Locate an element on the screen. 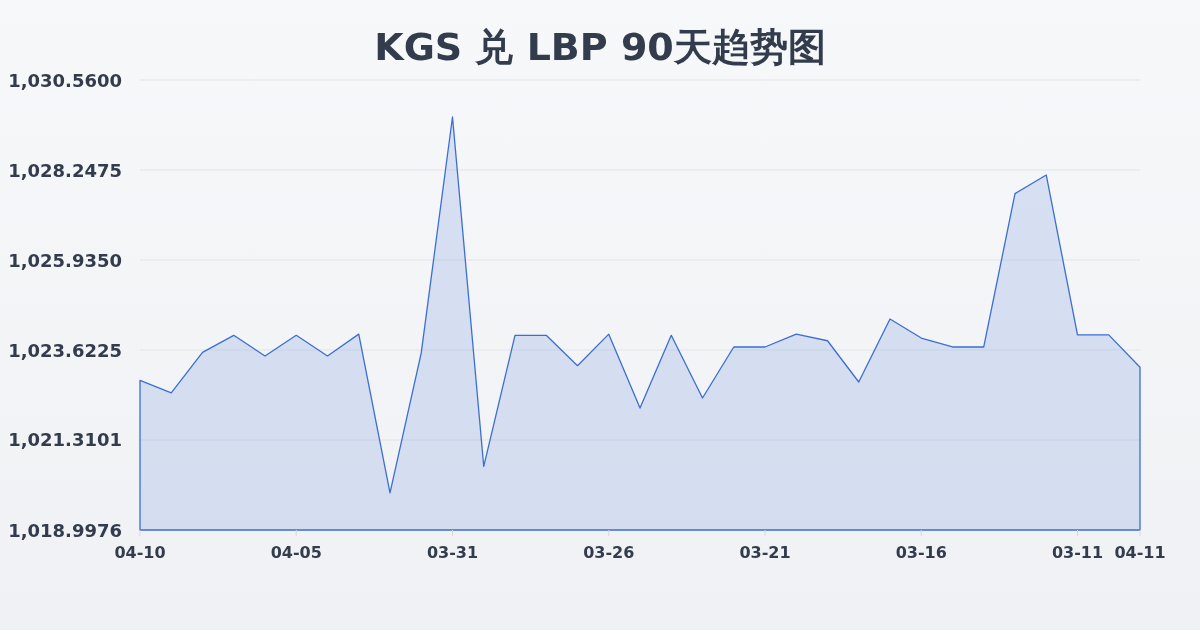 The height and width of the screenshot is (630, 1200). x-tick-label: 03-16 is located at coordinates (921, 552).